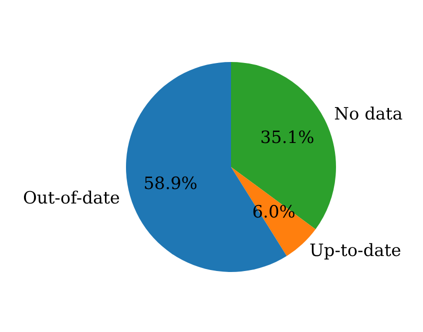 This screenshot has width=423, height=332. What do you see at coordinates (71, 198) in the screenshot?
I see `slice-label: Out-of-date` at bounding box center [71, 198].